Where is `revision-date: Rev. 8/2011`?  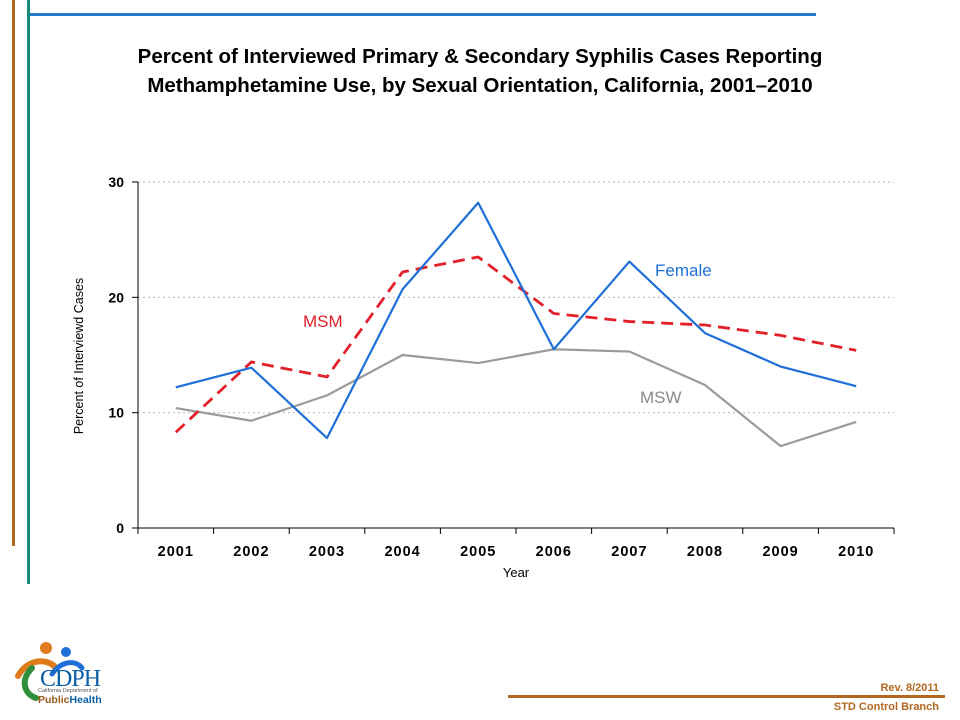
revision-date: Rev. 8/2011 is located at coordinates (909, 688).